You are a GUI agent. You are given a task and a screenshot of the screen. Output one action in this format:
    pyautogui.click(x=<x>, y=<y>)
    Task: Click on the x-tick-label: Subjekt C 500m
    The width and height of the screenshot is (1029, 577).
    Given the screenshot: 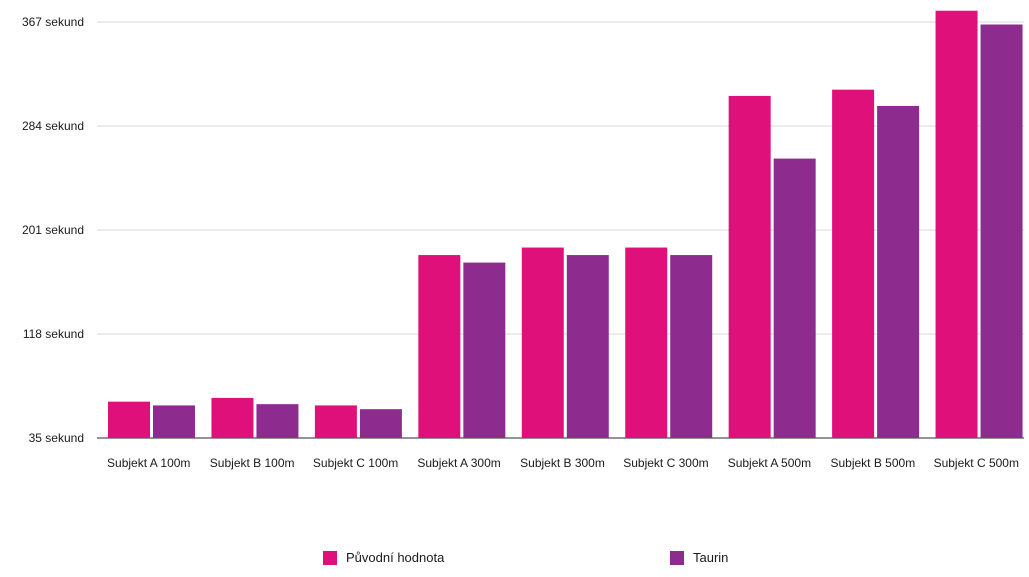 What is the action you would take?
    pyautogui.click(x=976, y=463)
    